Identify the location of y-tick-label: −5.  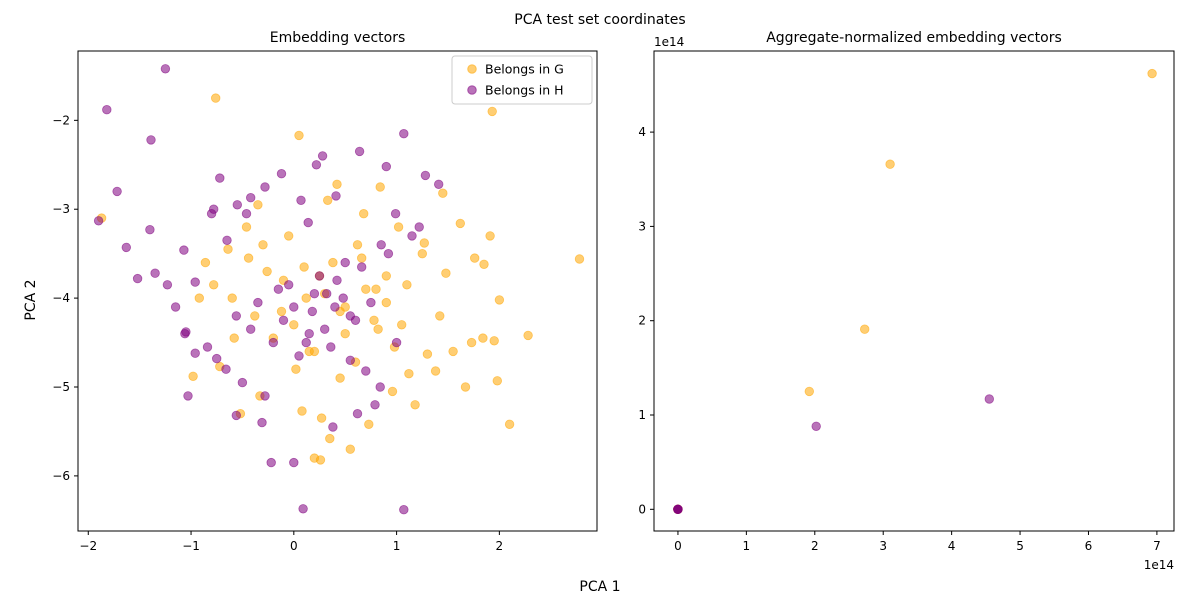
(61, 387).